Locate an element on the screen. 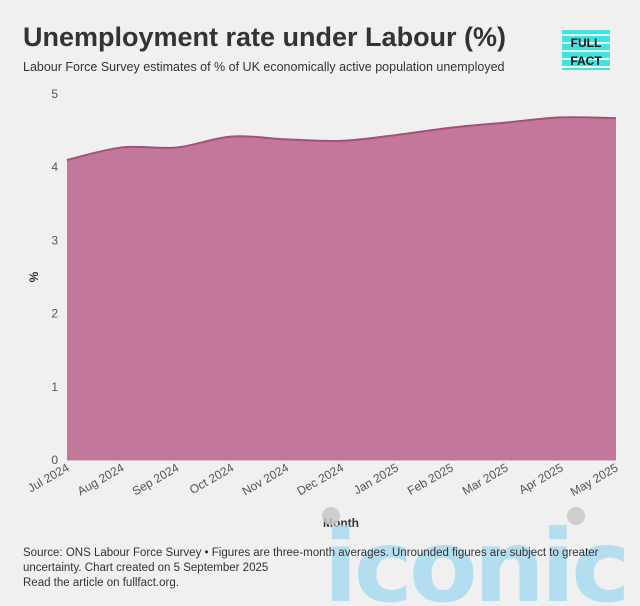 This screenshot has height=606, width=640. y-axis-ticks: 0 1 2 3 4 5 is located at coordinates (54, 277).